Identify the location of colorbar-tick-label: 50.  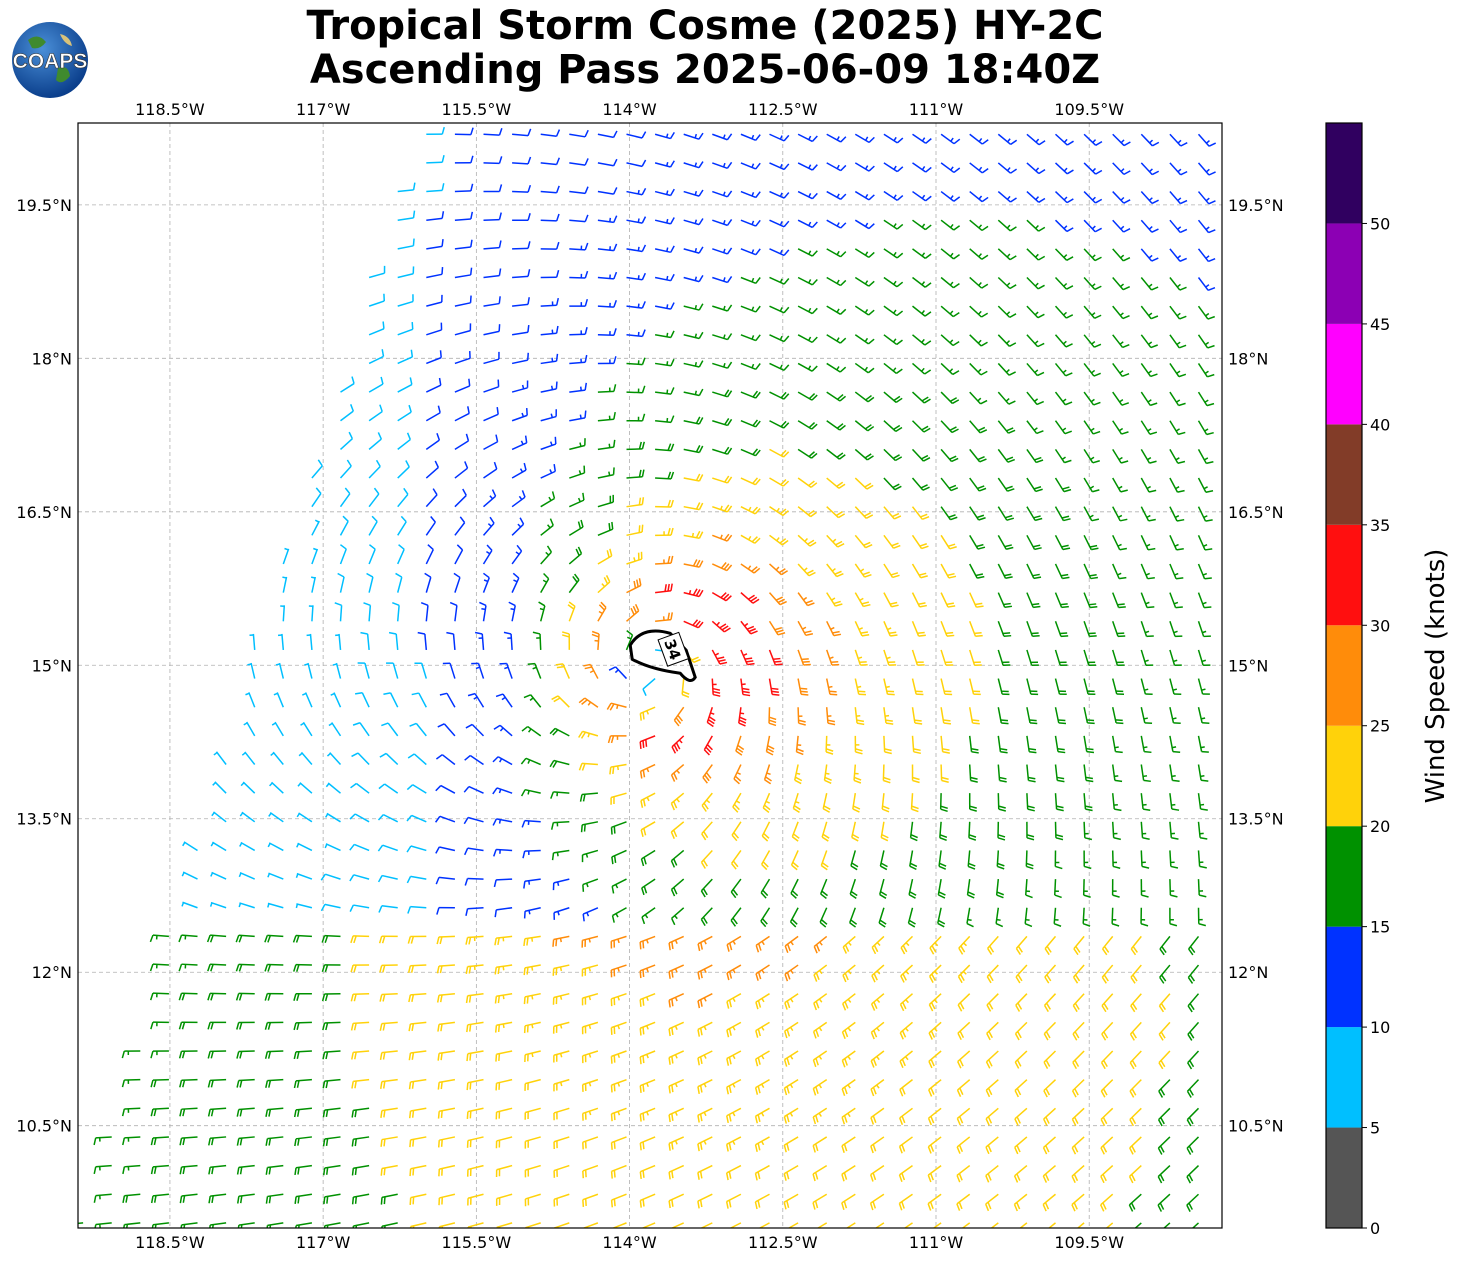
(1380, 223).